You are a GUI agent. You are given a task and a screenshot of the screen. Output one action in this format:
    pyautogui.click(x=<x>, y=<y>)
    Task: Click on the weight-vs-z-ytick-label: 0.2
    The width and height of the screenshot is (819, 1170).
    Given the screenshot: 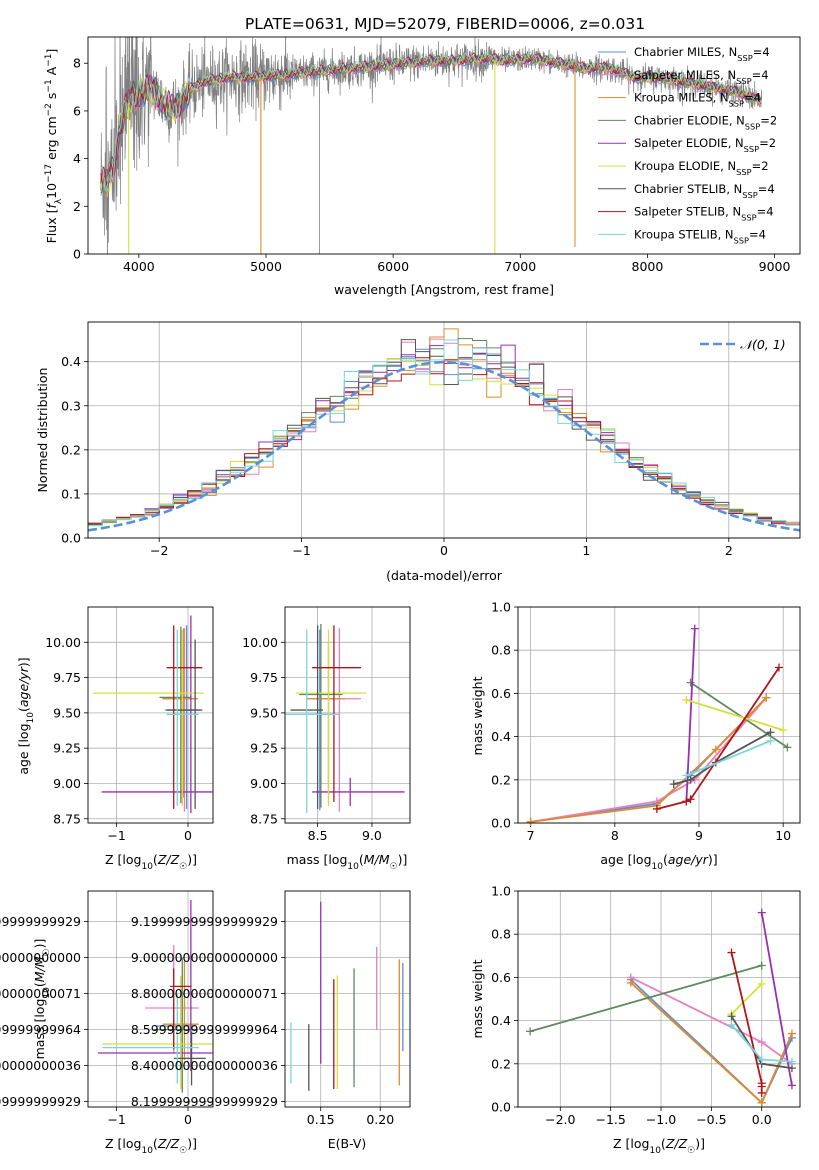 What is the action you would take?
    pyautogui.click(x=501, y=1063)
    